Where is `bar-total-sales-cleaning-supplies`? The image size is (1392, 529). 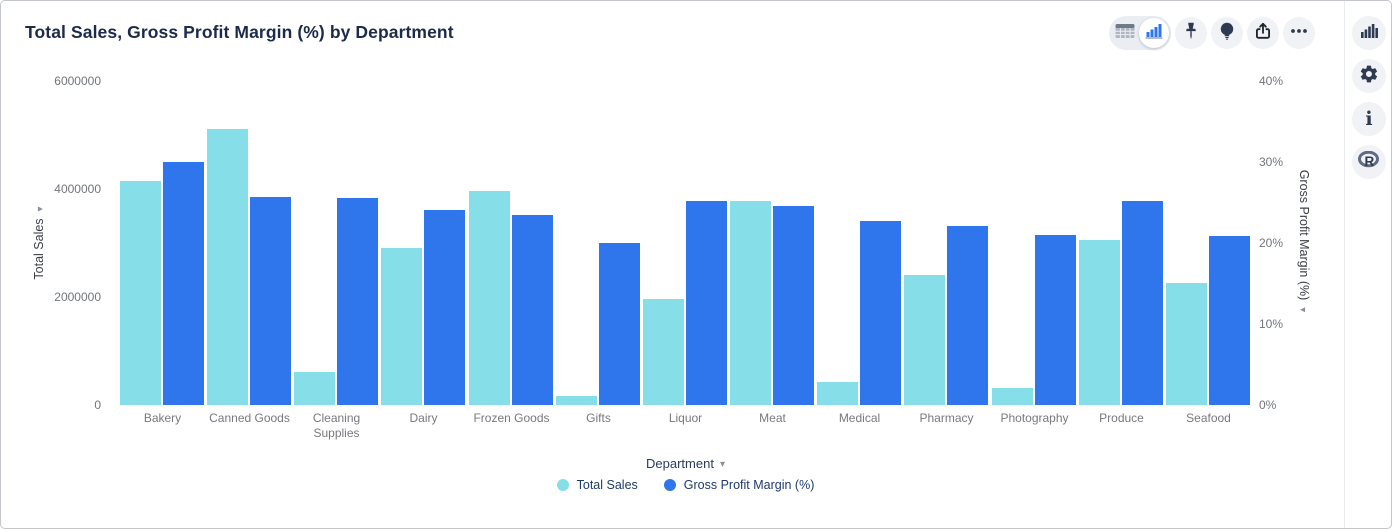
bar-total-sales-cleaning-supplies is located at coordinates (314, 388).